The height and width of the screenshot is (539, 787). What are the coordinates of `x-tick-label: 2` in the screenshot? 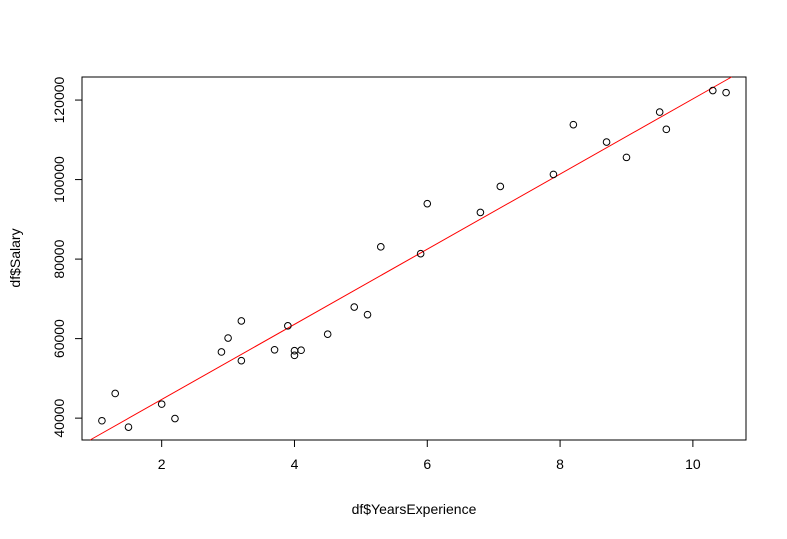 It's located at (162, 464).